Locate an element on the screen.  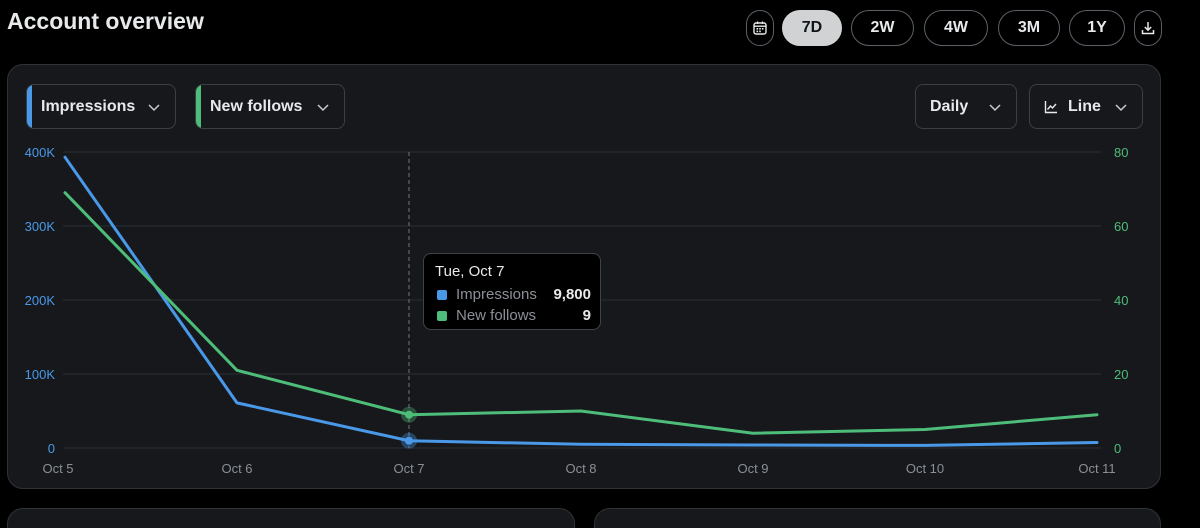
tooltip-swatch-new-follows is located at coordinates (442, 316).